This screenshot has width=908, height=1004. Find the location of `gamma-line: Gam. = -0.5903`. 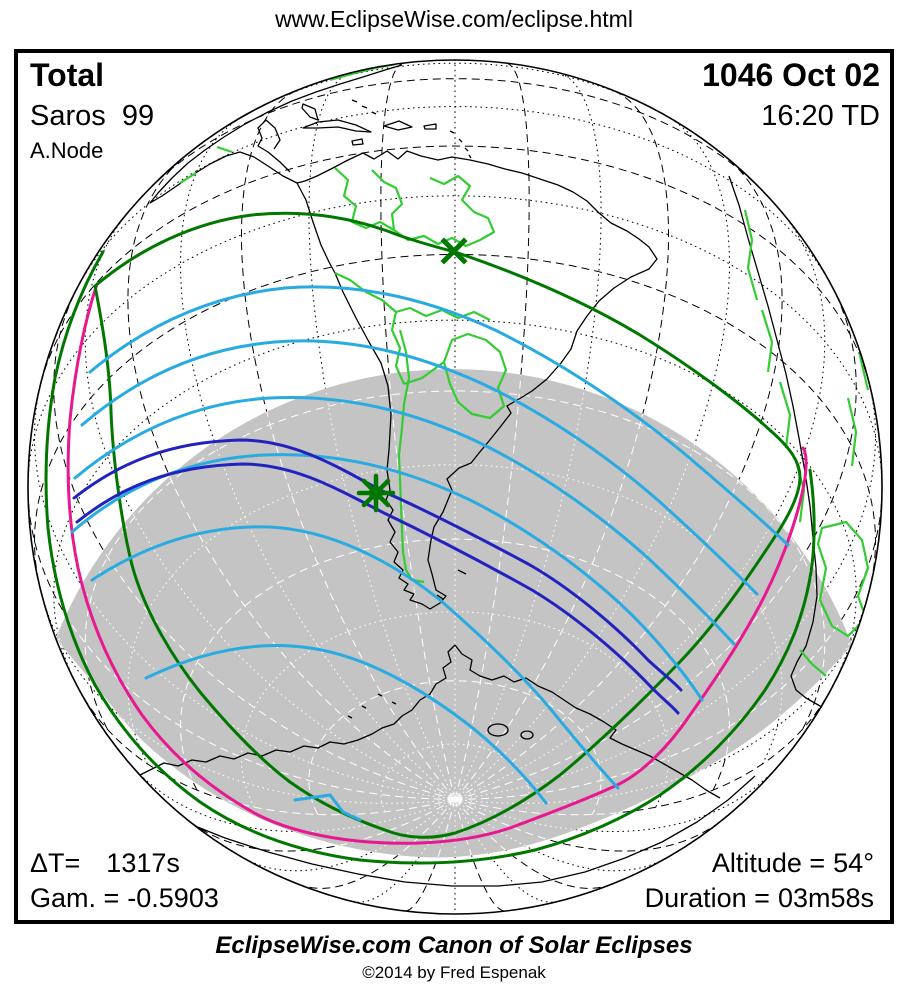

gamma-line: Gam. = -0.5903 is located at coordinates (124, 898).